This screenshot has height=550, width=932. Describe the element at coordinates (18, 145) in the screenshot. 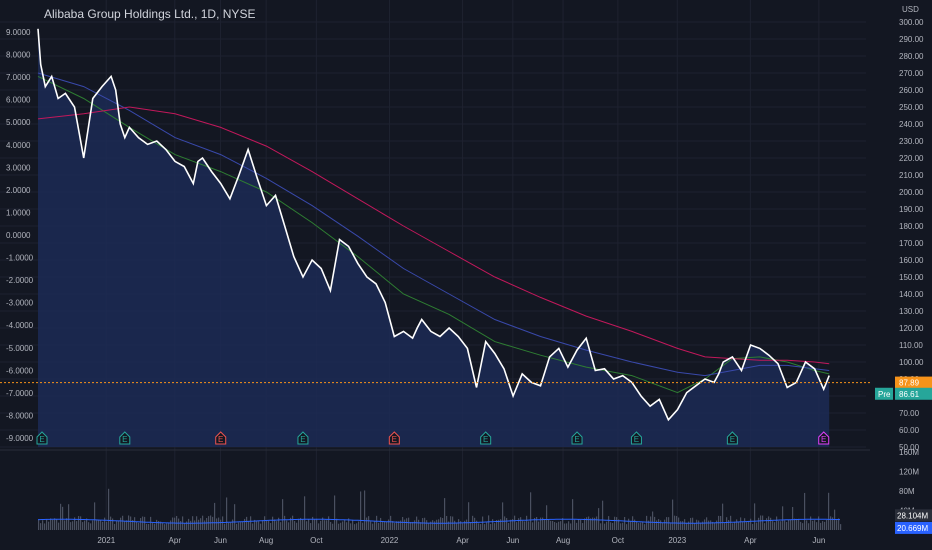

I see `left-tick-label: 4.0000` at that location.